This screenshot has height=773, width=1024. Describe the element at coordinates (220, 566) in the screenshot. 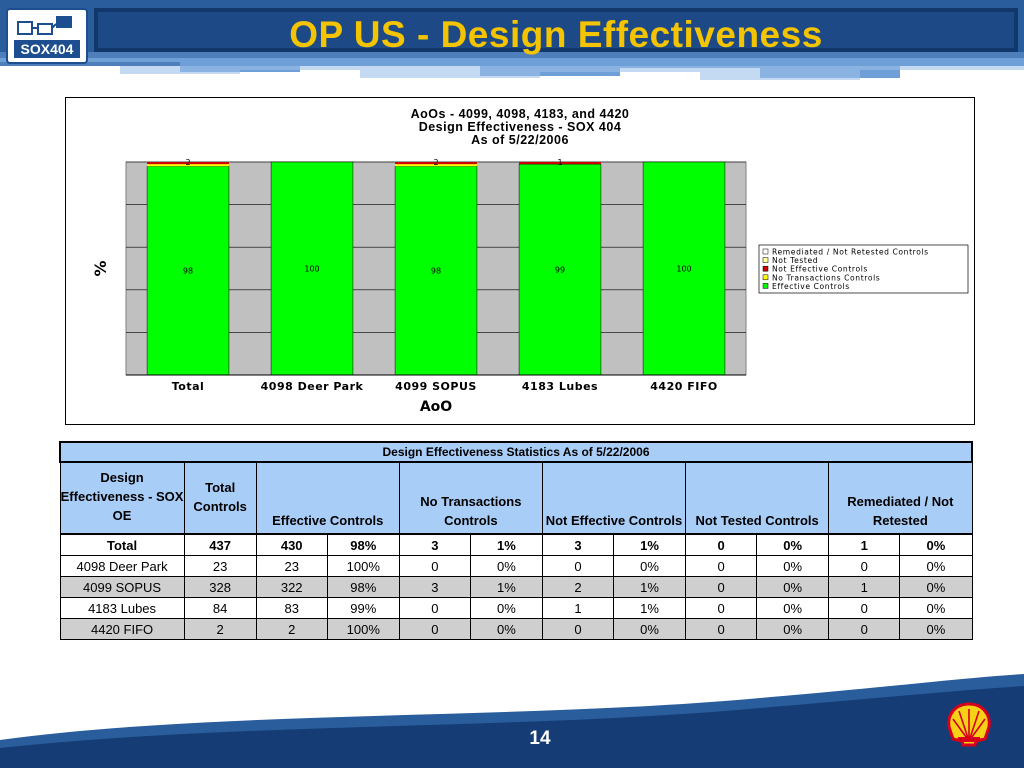

I see `cell-total-controls: 23` at that location.